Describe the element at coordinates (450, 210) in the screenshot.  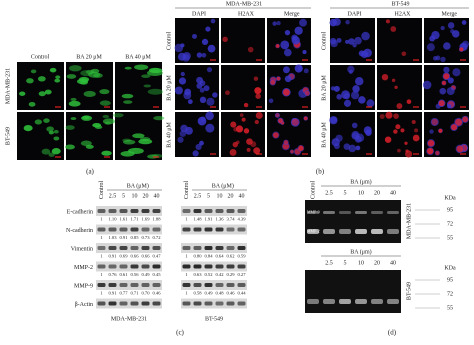
I see `marker-label: 95` at that location.